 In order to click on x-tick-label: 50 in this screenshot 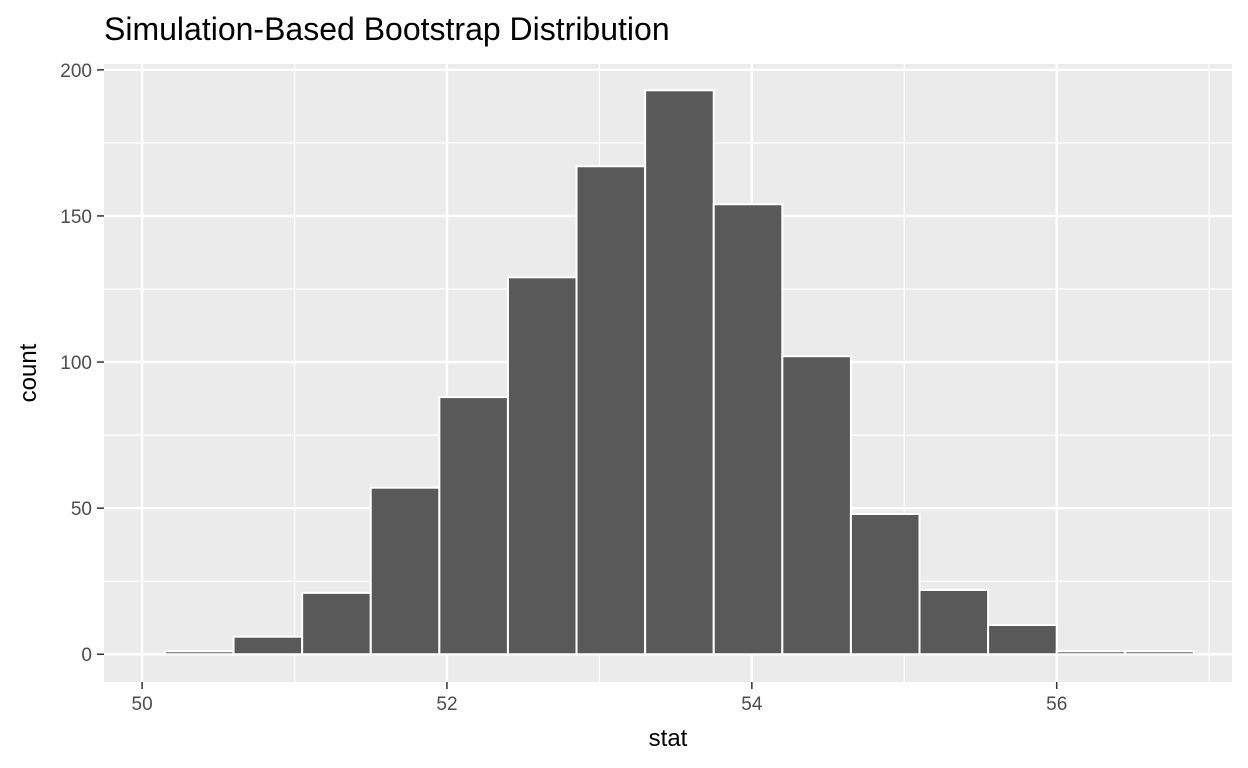, I will do `click(142, 704)`.